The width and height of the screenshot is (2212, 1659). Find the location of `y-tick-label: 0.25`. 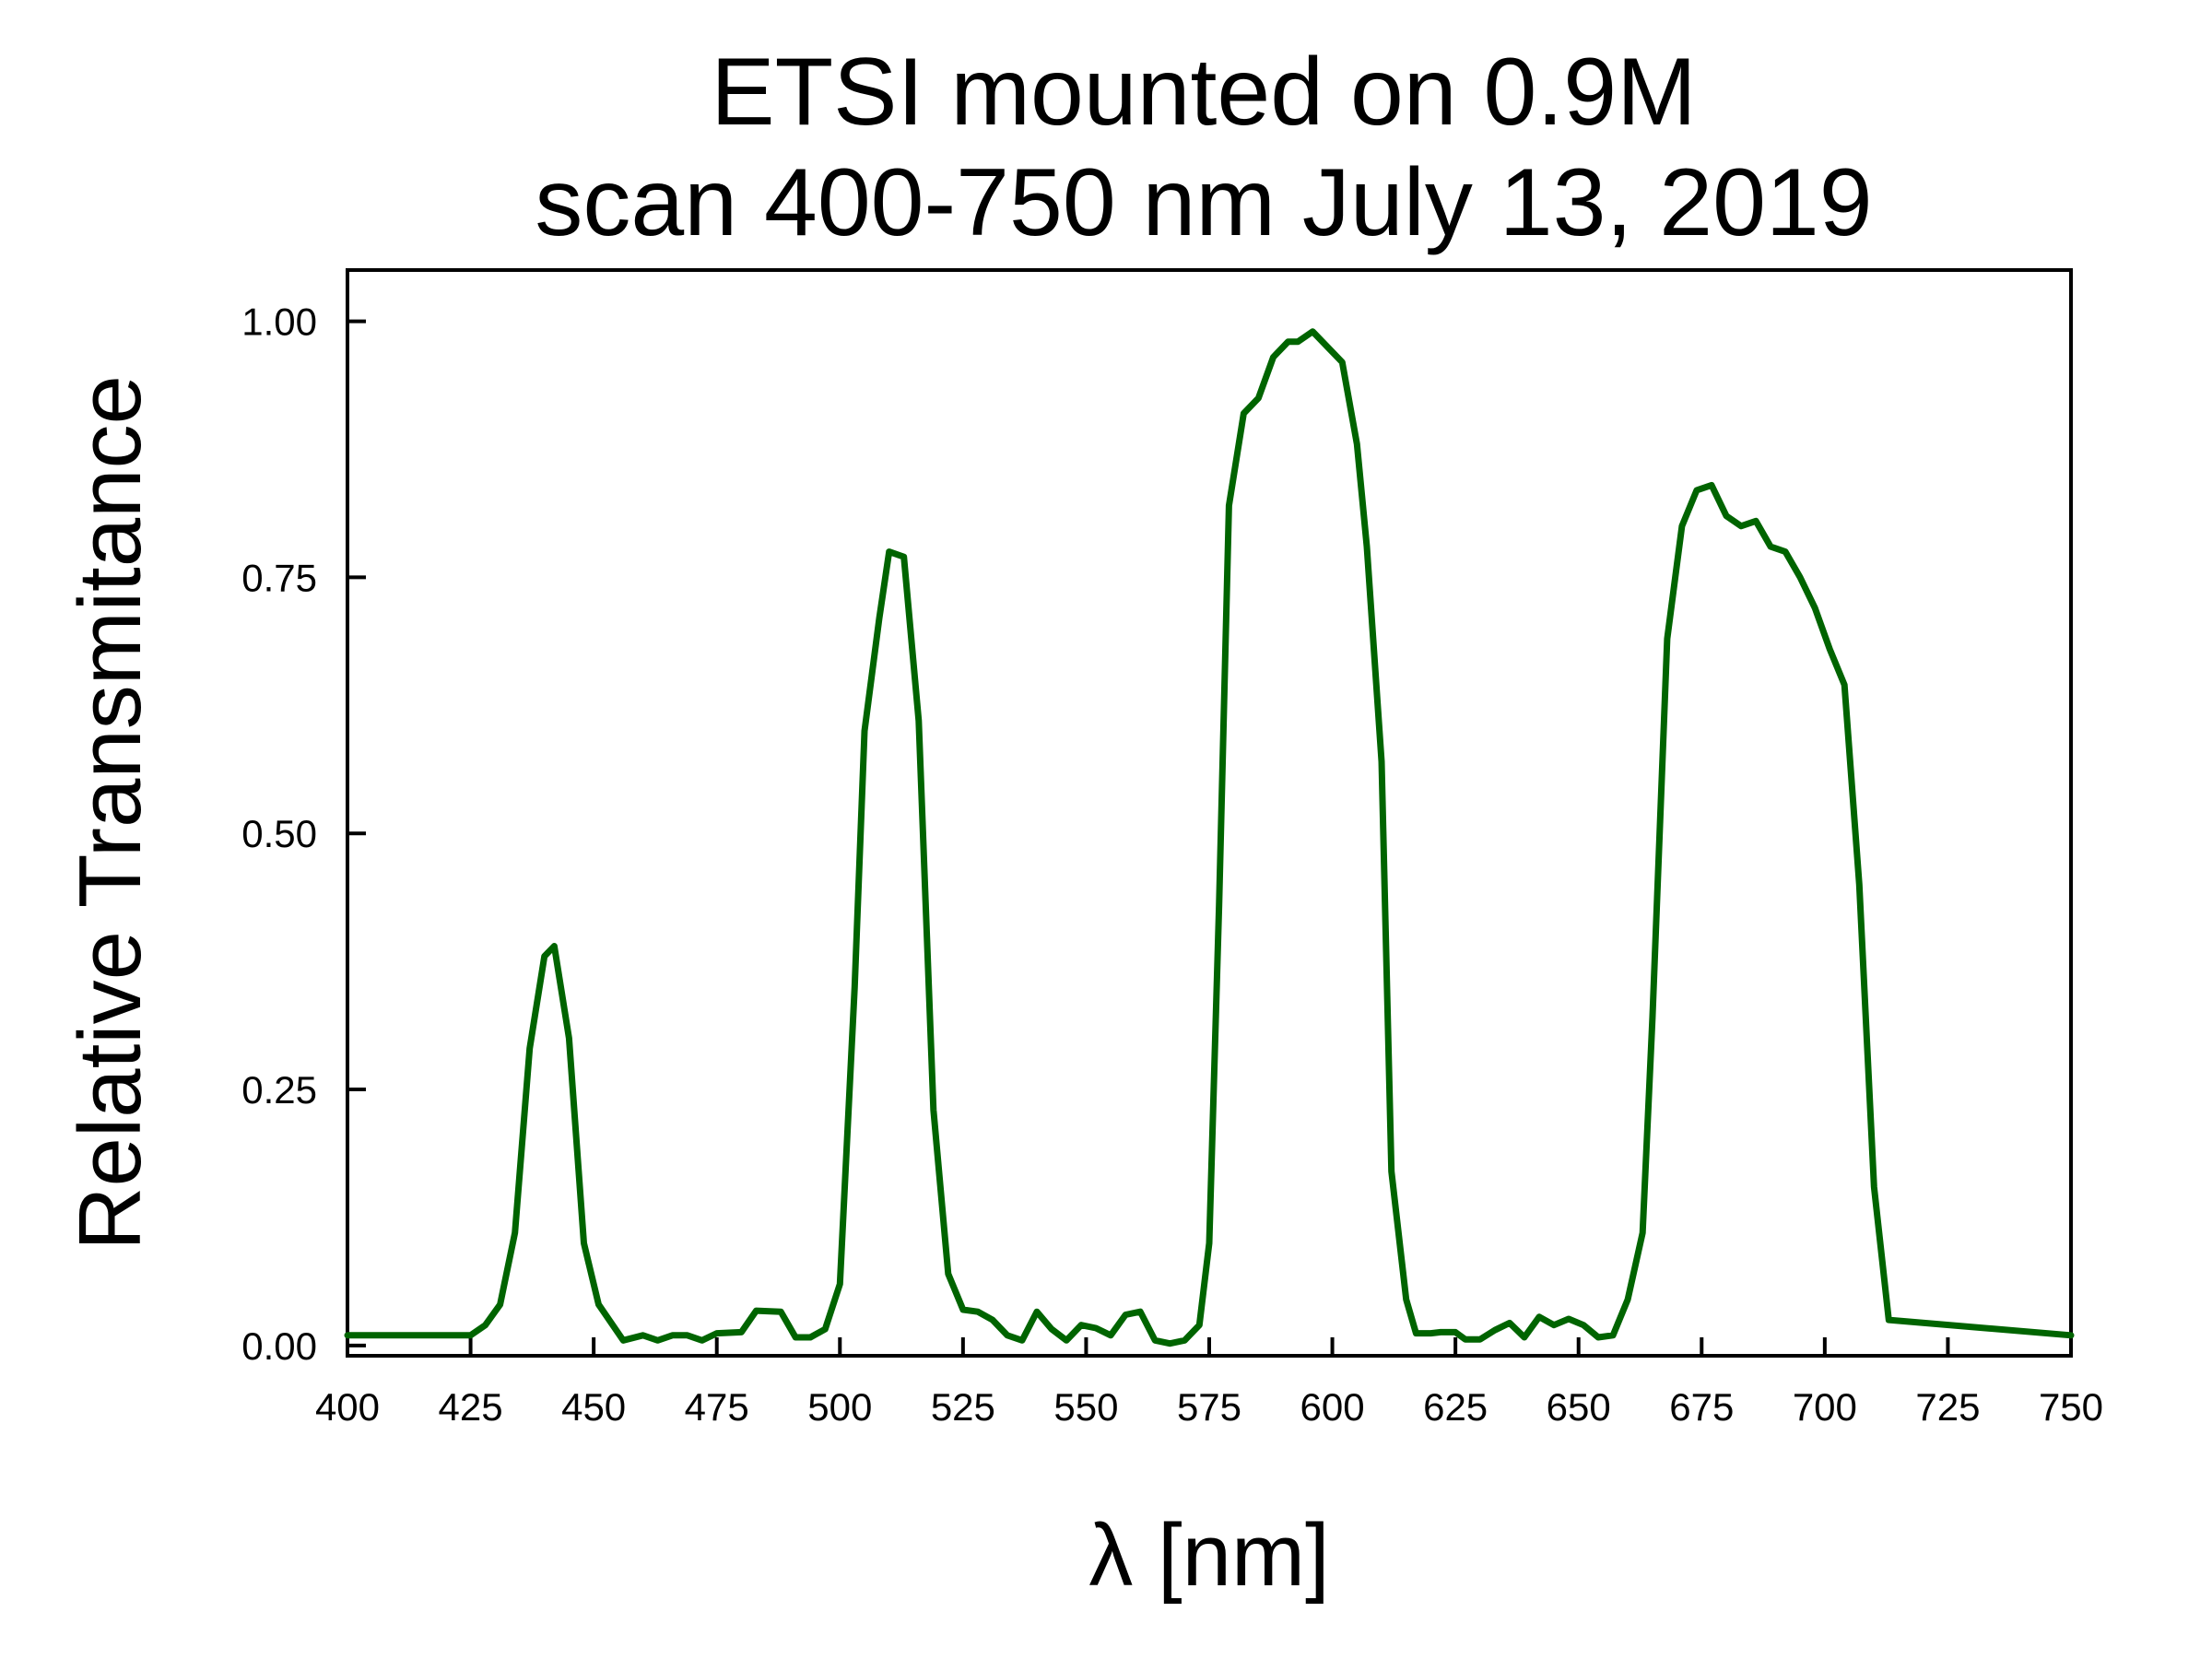

y-tick-label: 0.25 is located at coordinates (279, 1090).